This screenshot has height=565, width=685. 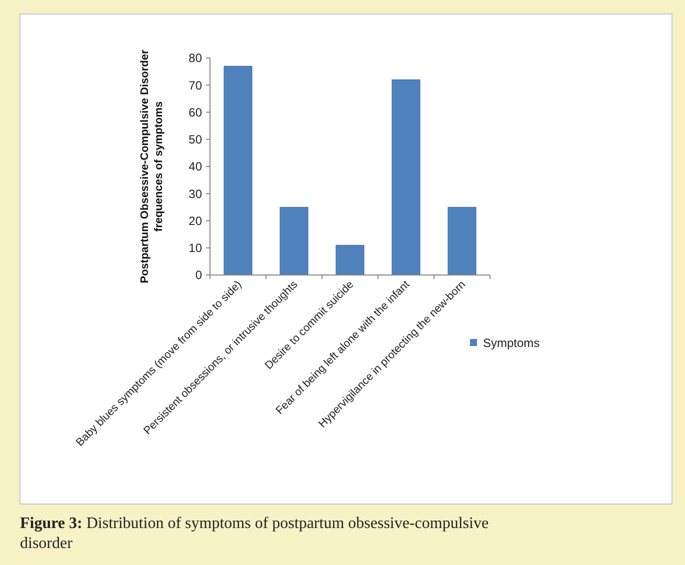 I want to click on y-tick-label: 0, so click(x=198, y=275).